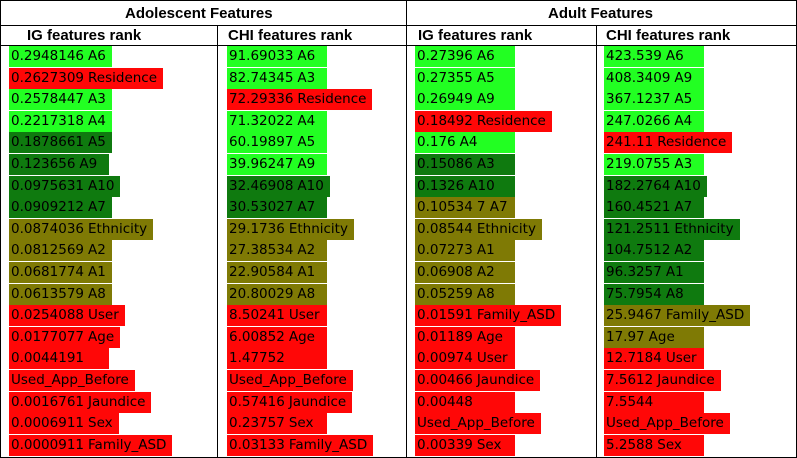 This screenshot has width=797, height=458. I want to click on cell-value: 408.3409, so click(638, 77).